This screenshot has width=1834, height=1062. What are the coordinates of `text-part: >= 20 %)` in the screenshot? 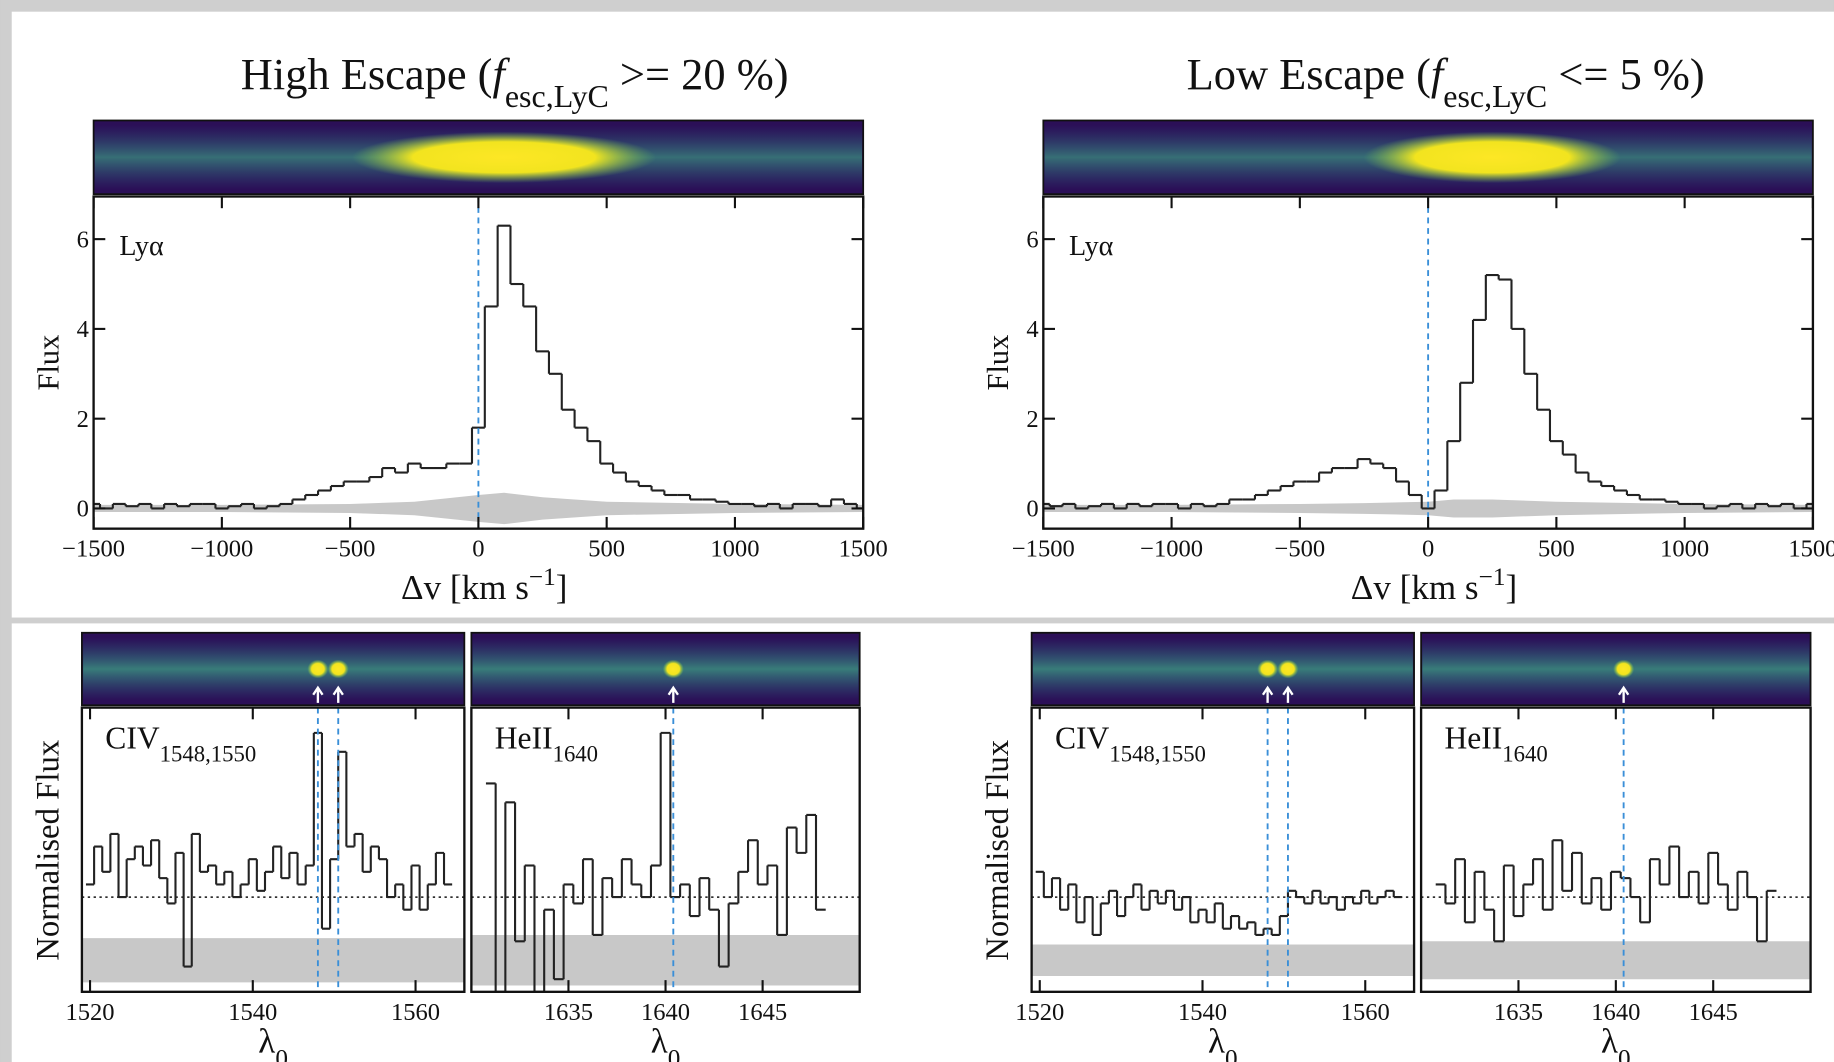 It's located at (699, 74).